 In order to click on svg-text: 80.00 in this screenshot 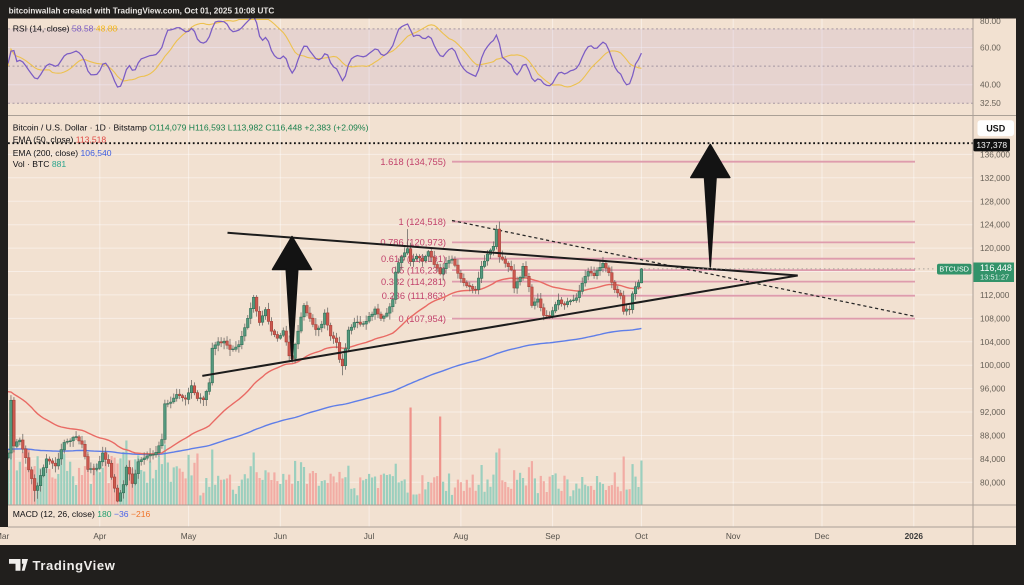, I will do `click(990, 21)`.